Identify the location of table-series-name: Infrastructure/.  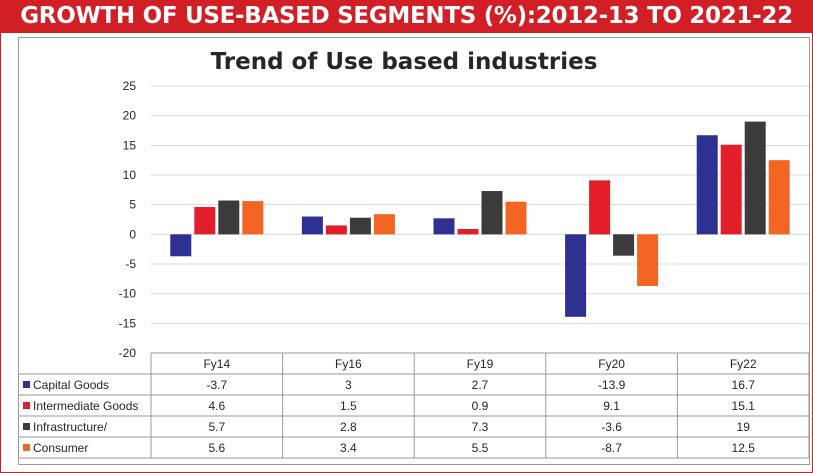
(70, 427).